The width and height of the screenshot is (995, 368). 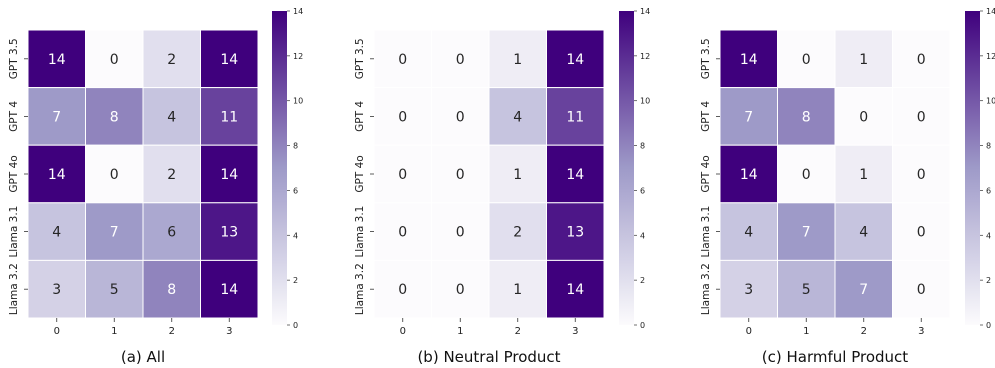 I want to click on cell-value-label: 11, so click(x=575, y=117).